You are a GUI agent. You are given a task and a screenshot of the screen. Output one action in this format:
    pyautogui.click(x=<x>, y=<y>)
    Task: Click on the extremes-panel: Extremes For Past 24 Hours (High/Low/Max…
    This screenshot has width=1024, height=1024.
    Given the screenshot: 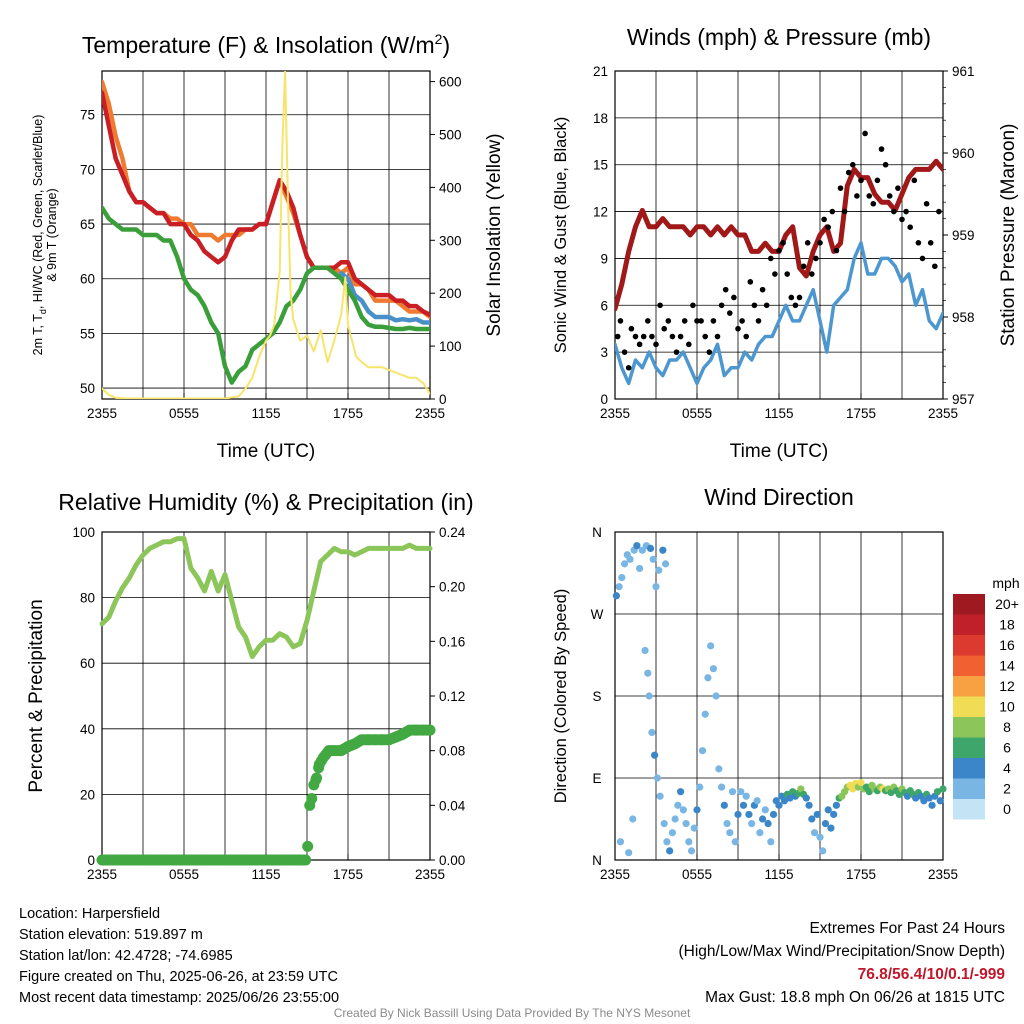 What is the action you would take?
    pyautogui.click(x=842, y=963)
    